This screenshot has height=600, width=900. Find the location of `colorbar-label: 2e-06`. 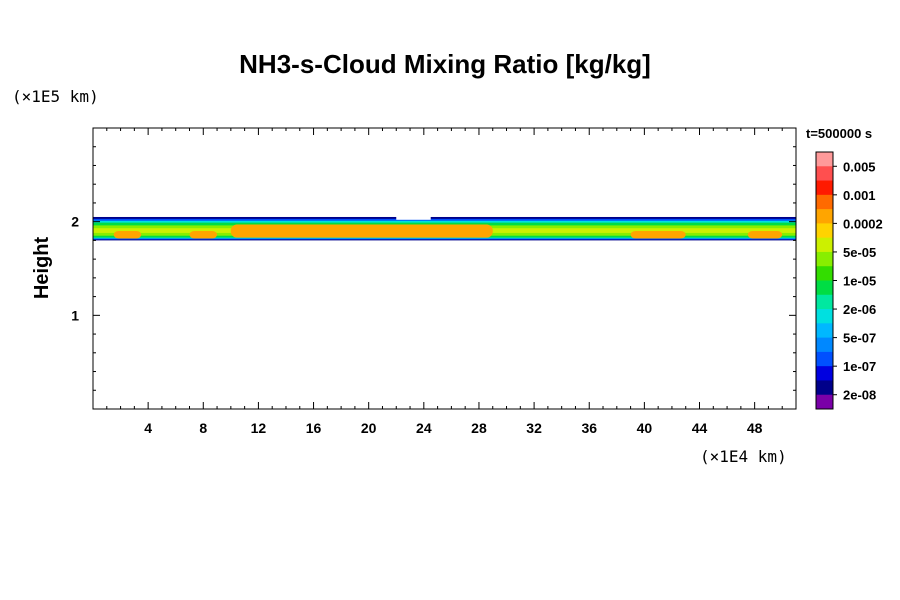

colorbar-label: 2e-06 is located at coordinates (859, 309).